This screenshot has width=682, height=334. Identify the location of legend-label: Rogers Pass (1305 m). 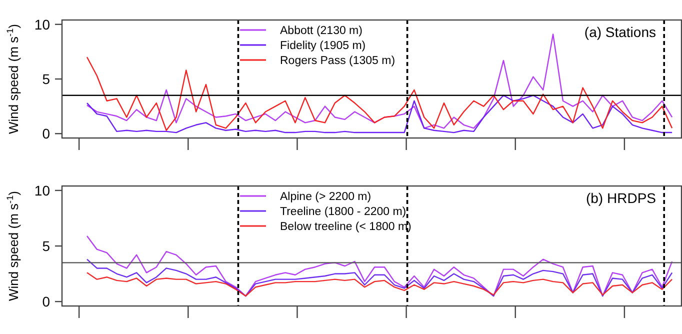
(338, 61).